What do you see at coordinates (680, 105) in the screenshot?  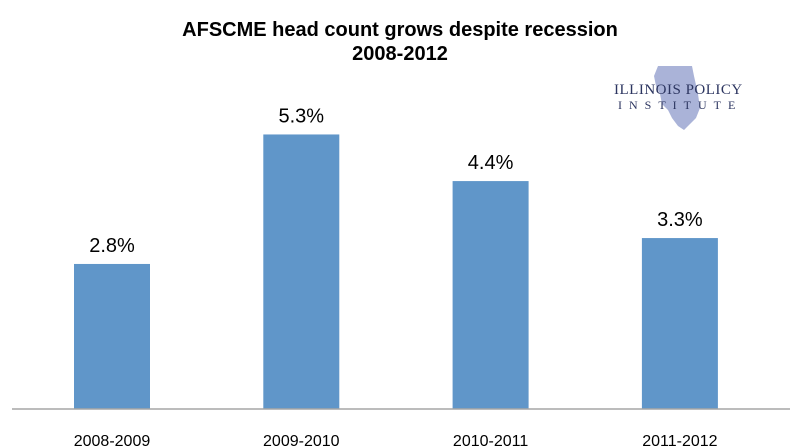 I see `logo-line2: INSTITUTE` at bounding box center [680, 105].